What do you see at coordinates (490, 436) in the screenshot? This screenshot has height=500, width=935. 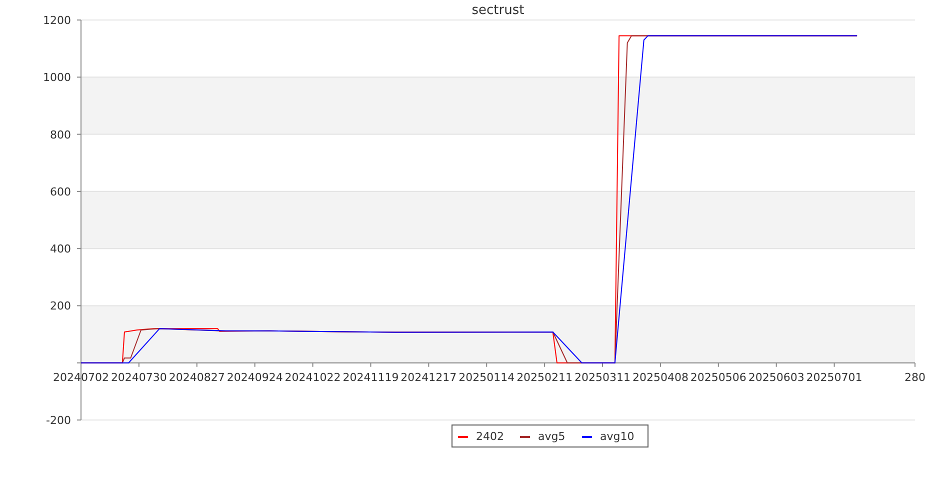 I see `legend-label: 2402` at bounding box center [490, 436].